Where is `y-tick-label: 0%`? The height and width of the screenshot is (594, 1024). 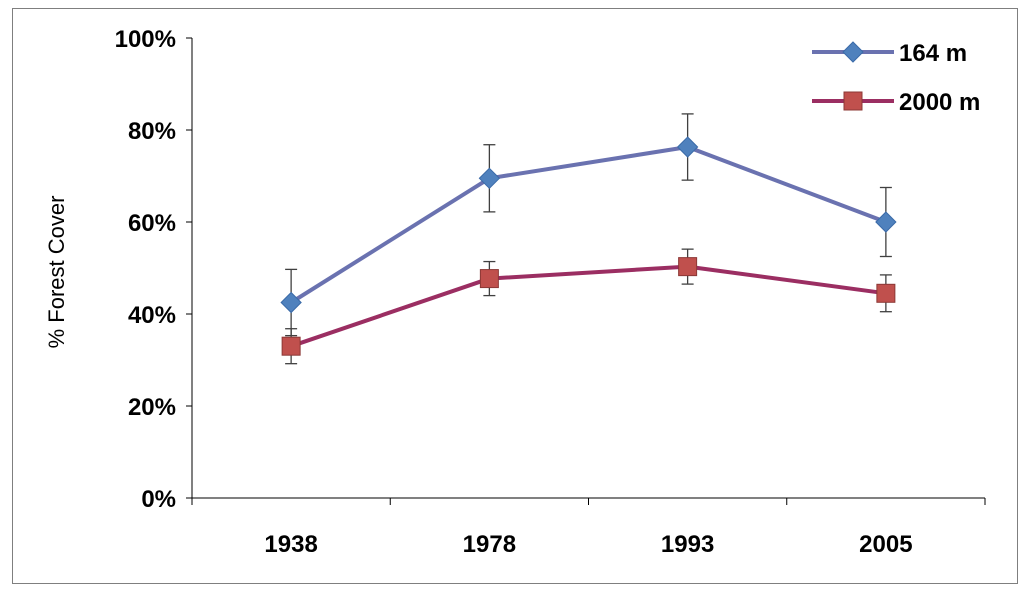 y-tick-label: 0% is located at coordinates (158, 499).